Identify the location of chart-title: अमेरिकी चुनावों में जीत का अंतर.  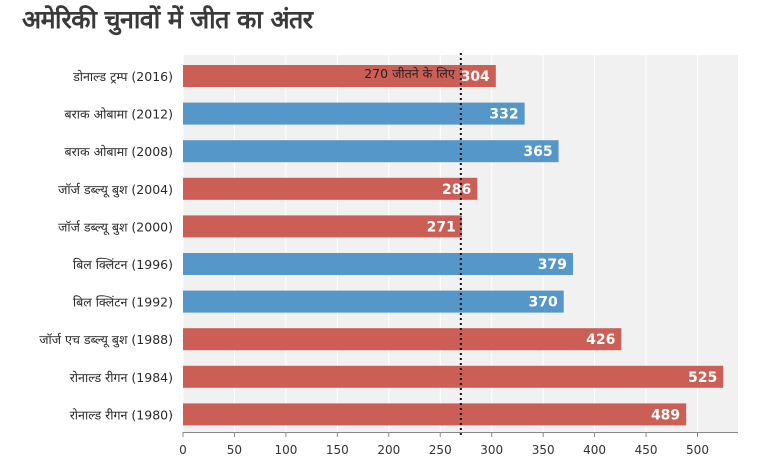
(167, 19).